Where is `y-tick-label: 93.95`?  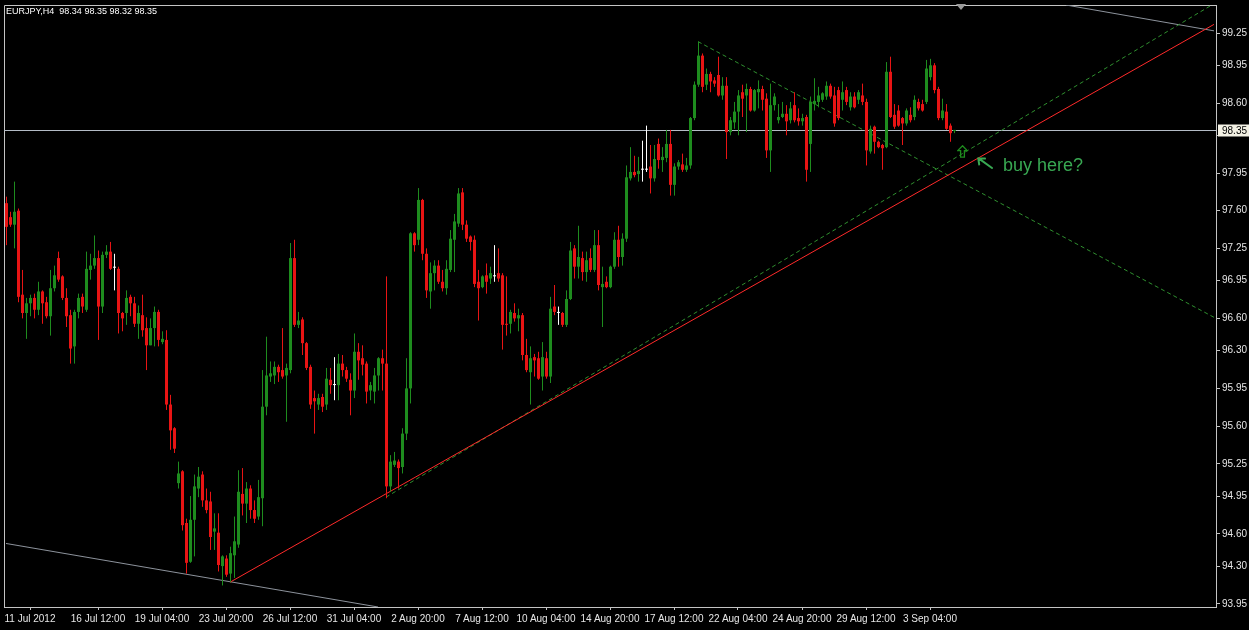
y-tick-label: 93.95 is located at coordinates (1235, 603).